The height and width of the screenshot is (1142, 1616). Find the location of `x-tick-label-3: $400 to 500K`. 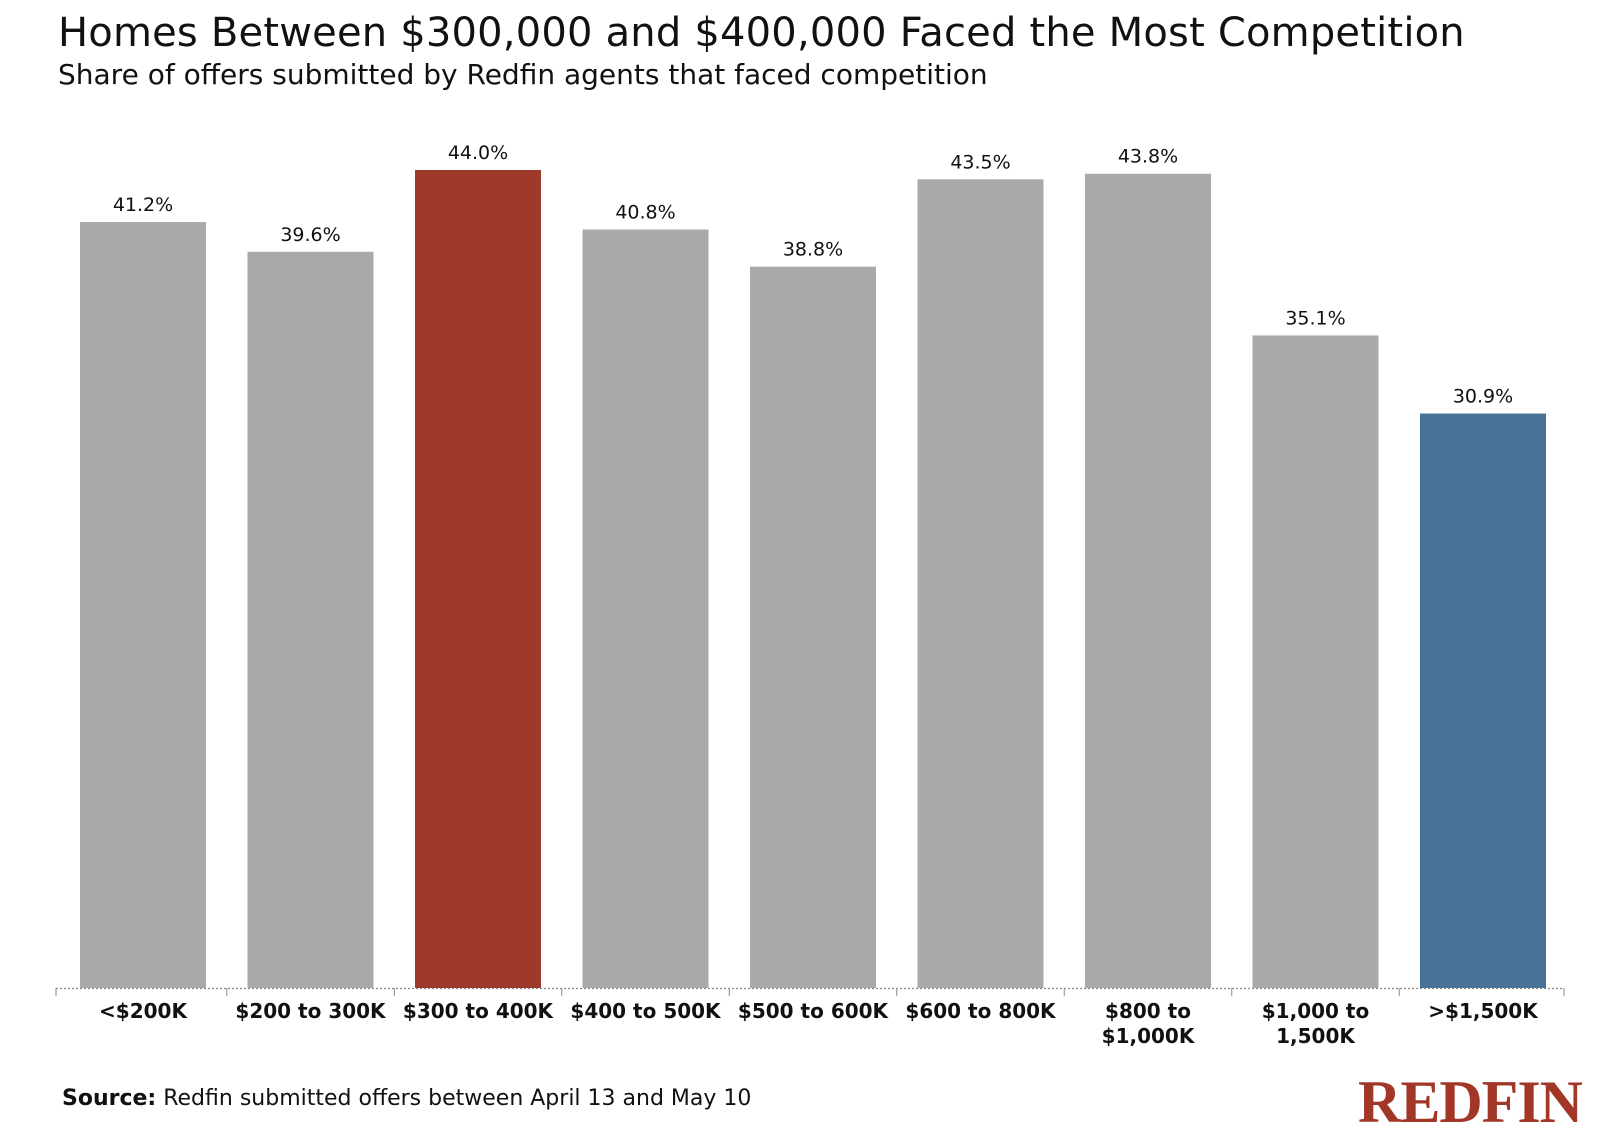

x-tick-label-3: $400 to 500K is located at coordinates (646, 1011).